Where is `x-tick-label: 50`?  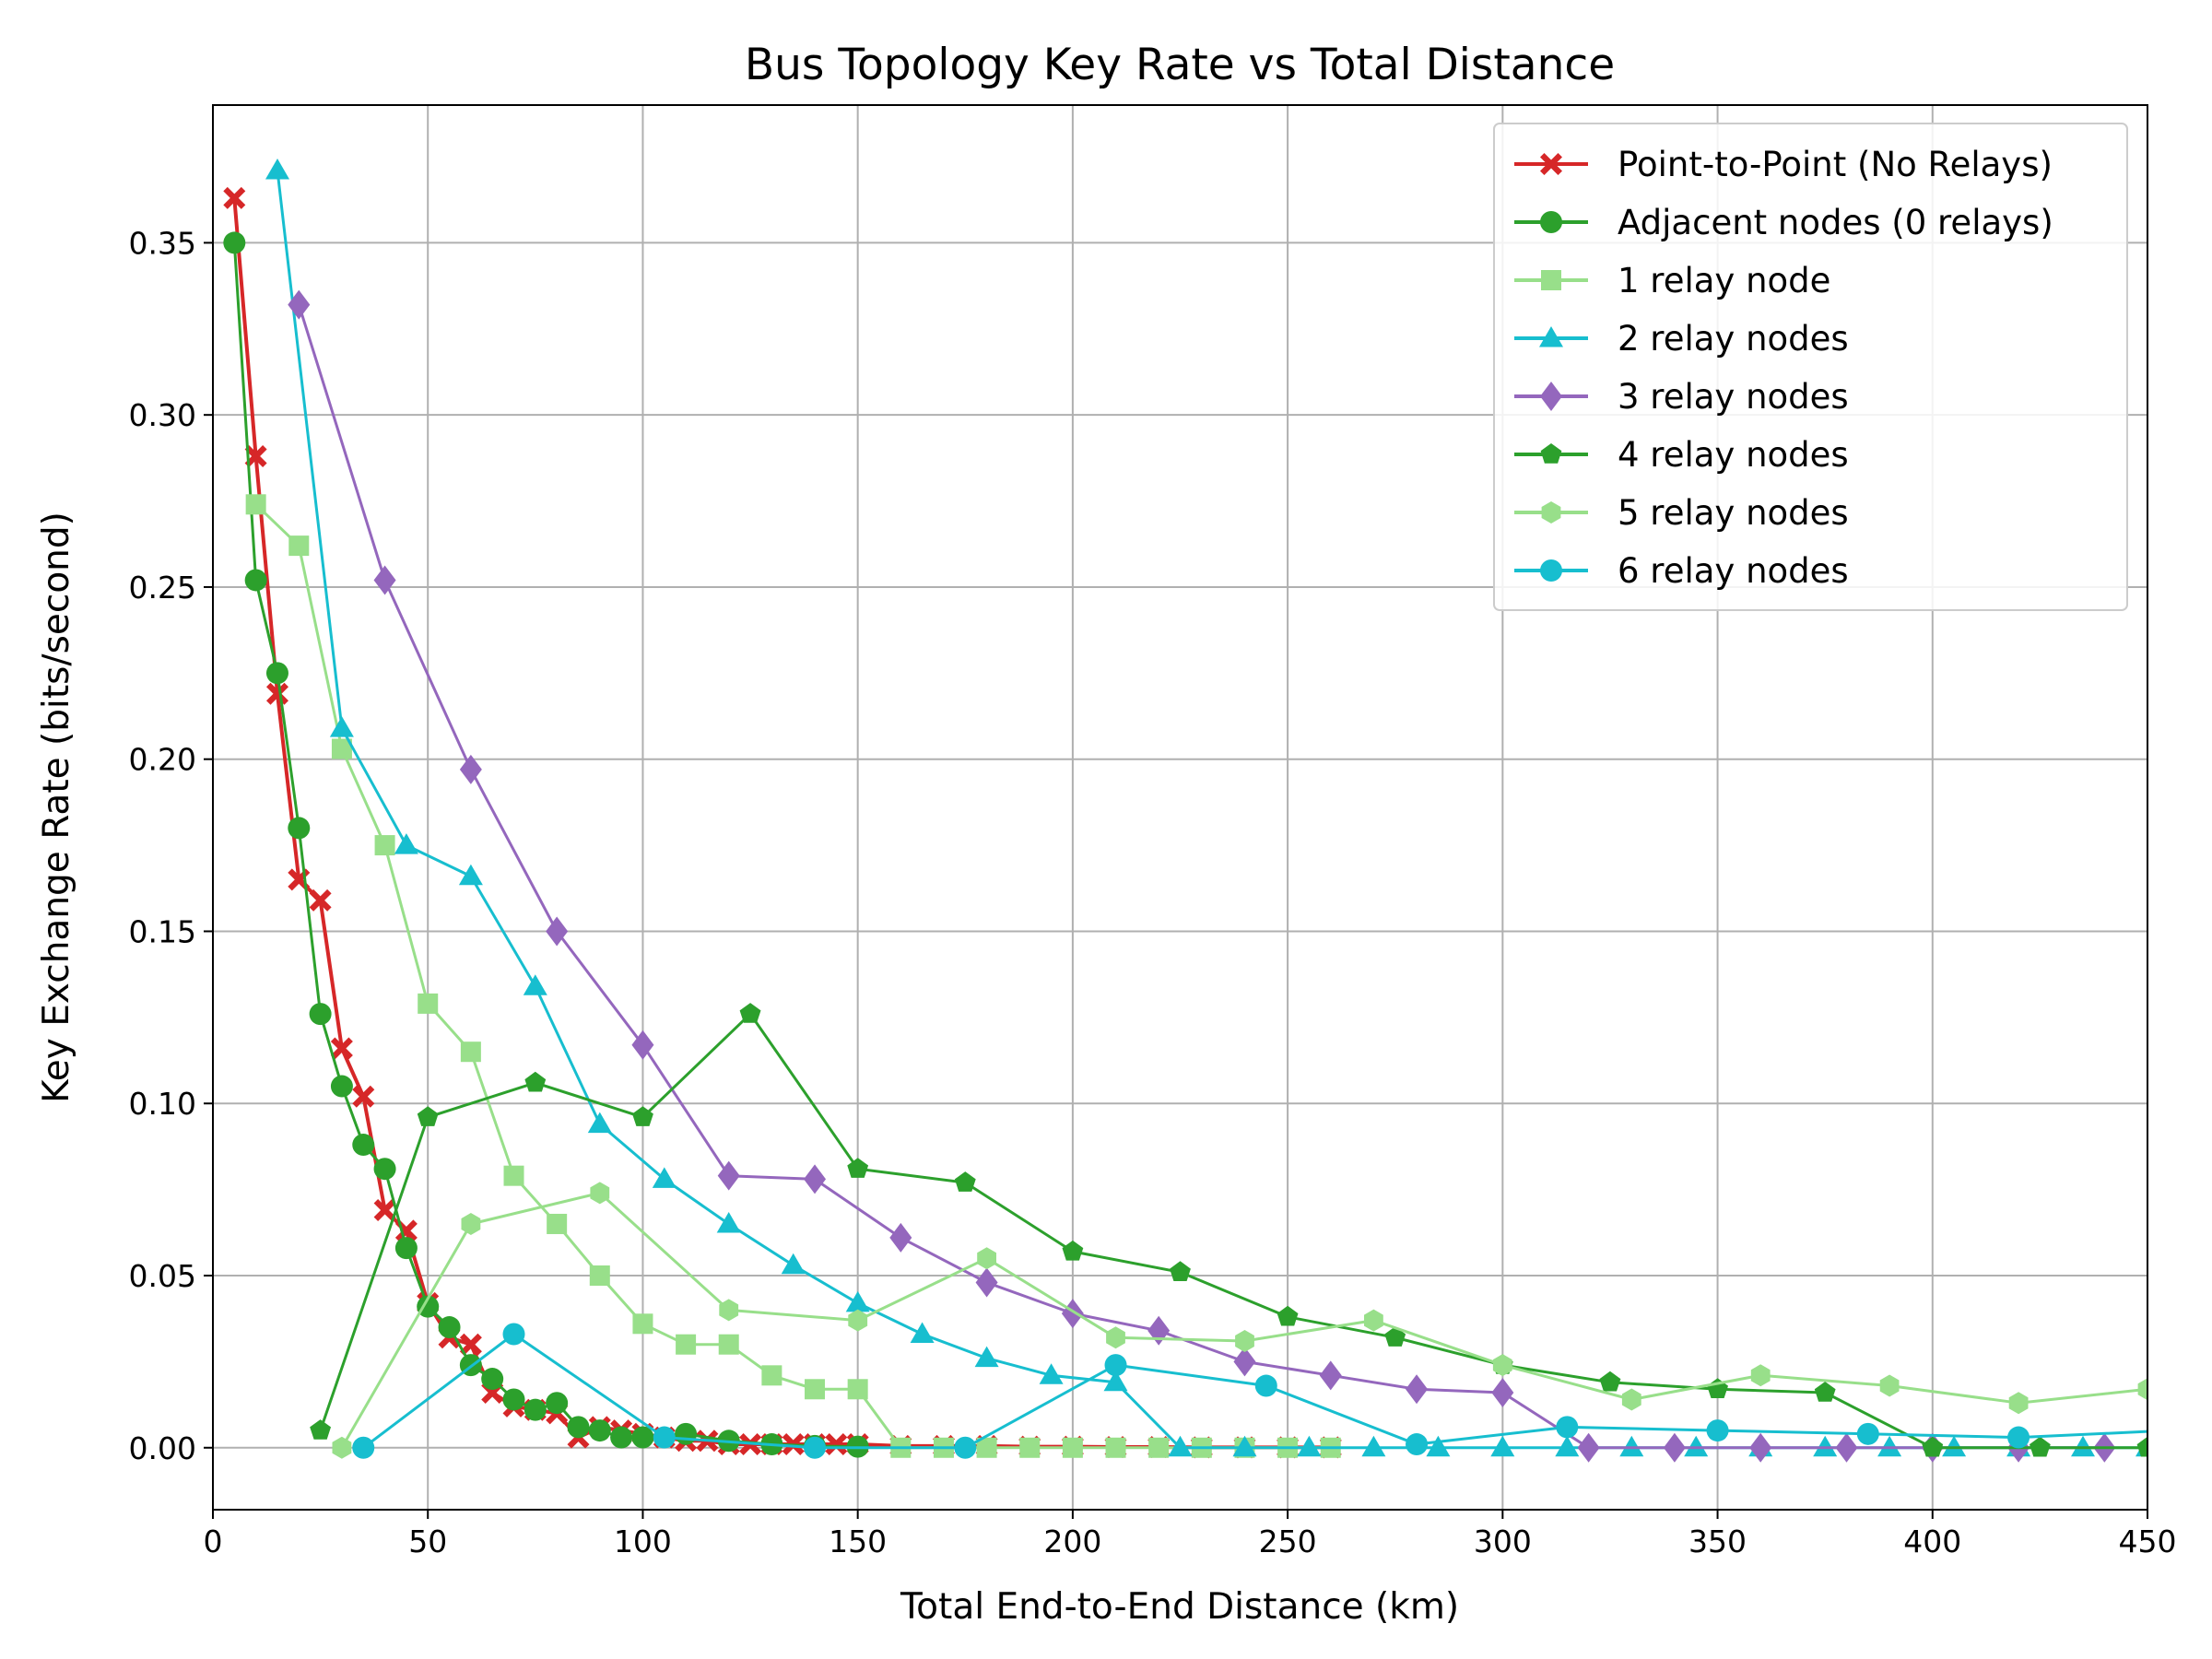 x-tick-label: 50 is located at coordinates (427, 1541).